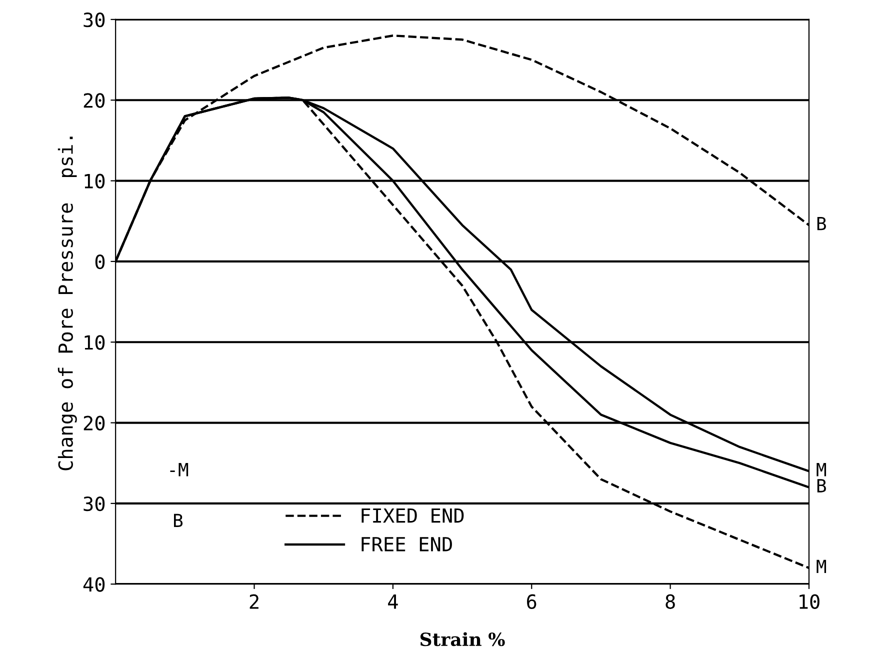 The height and width of the screenshot is (649, 889). What do you see at coordinates (67, 303) in the screenshot?
I see `y-axis-title: Change of Pore Pressure psi.` at bounding box center [67, 303].